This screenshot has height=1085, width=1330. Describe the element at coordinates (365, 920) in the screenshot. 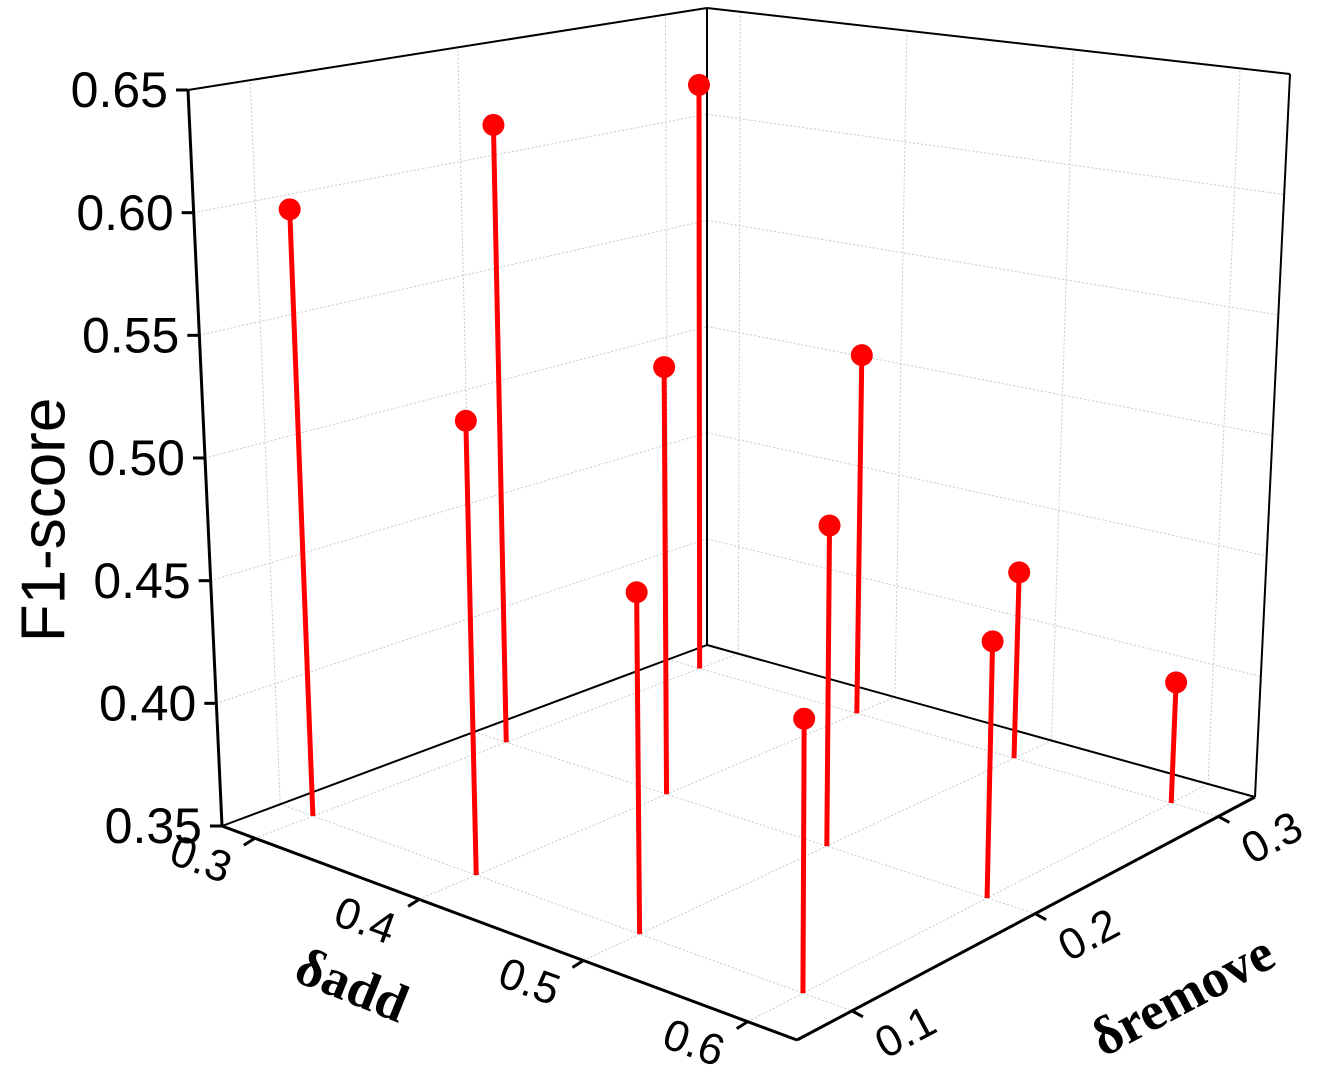

I see `x-tick-label: 0.4` at that location.